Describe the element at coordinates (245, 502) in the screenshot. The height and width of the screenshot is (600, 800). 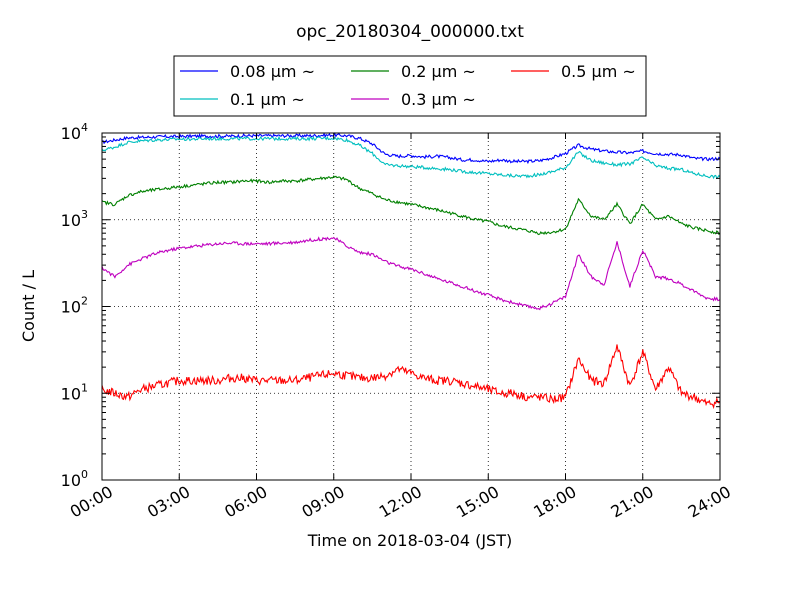
I see `x-tick-label: 06:00` at that location.